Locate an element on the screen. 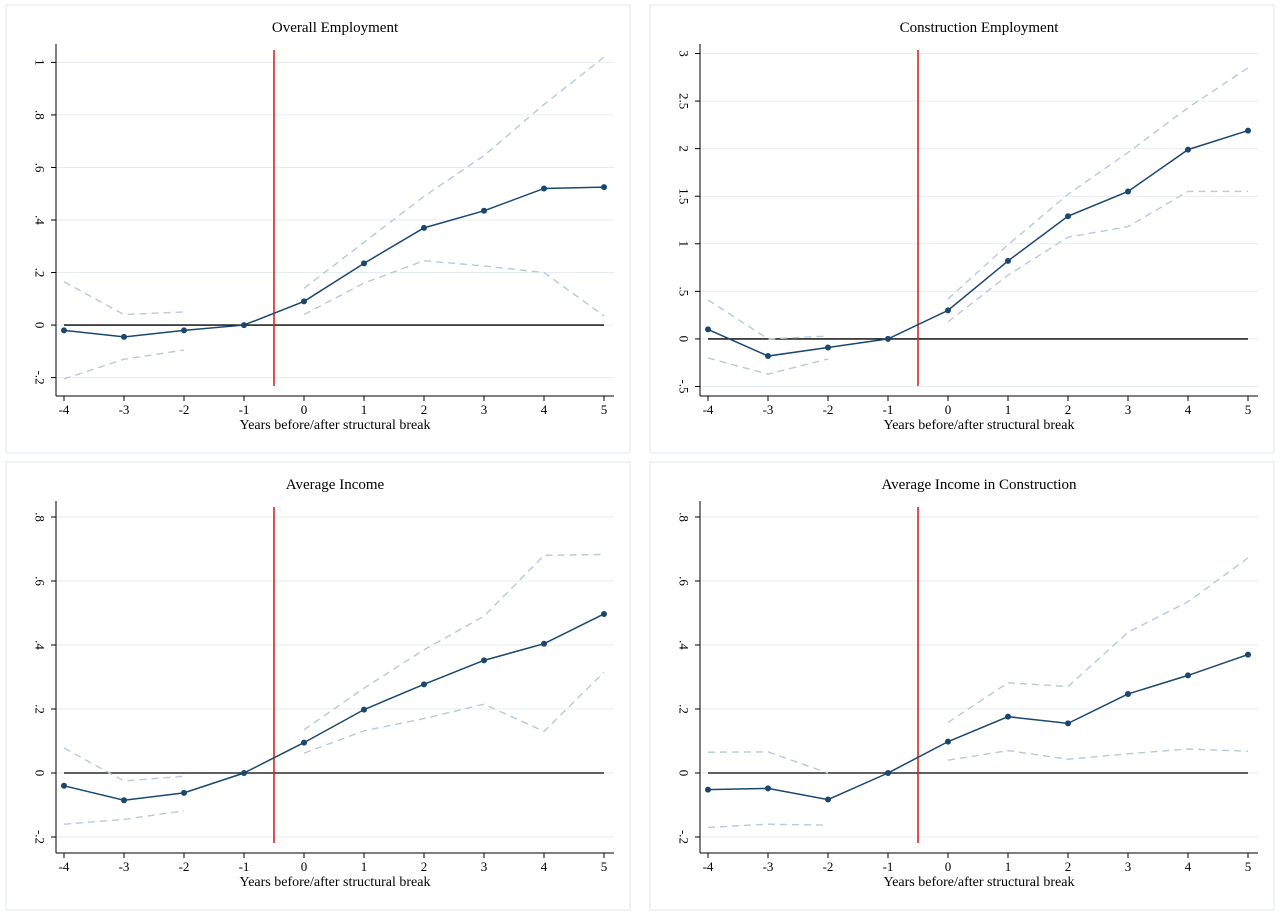 This screenshot has width=1288, height=914. y-tick-label: 3 is located at coordinates (684, 53).